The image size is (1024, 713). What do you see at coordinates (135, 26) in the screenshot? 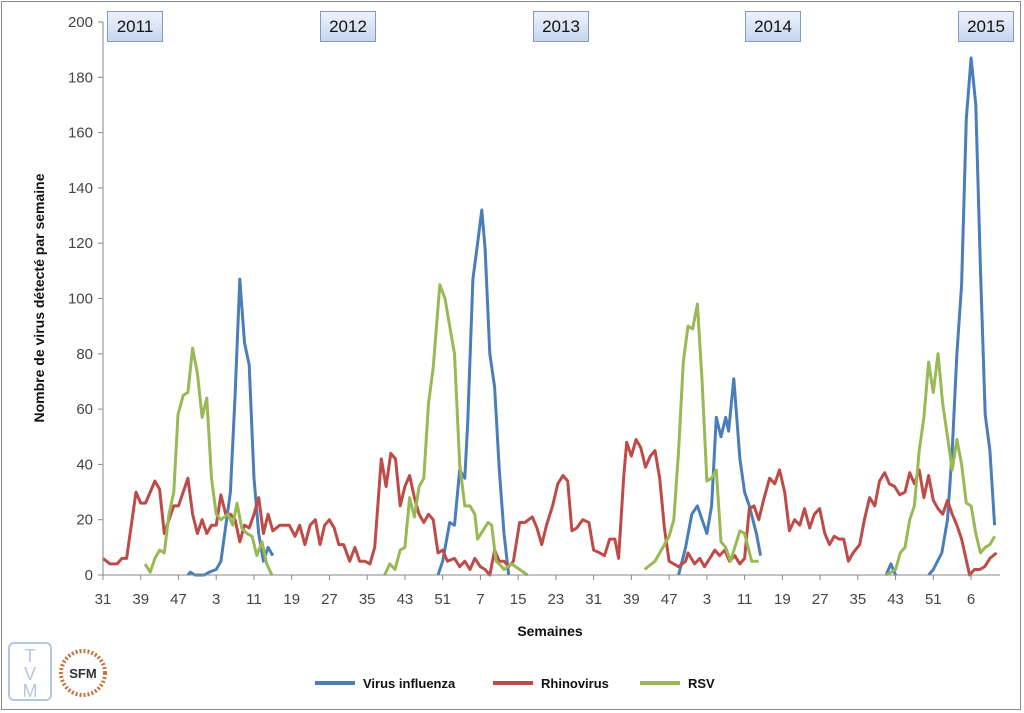
I see `year-label: 2011` at bounding box center [135, 26].